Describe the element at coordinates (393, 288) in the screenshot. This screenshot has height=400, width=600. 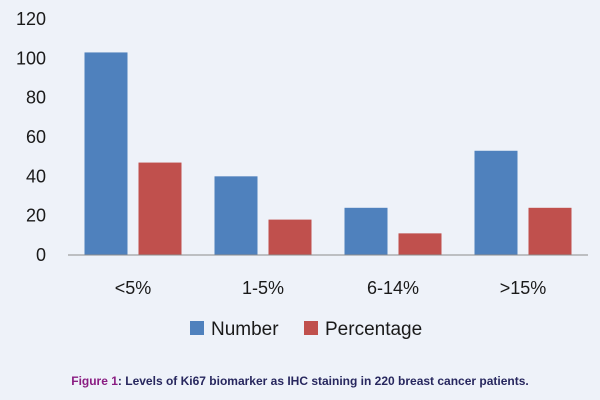
I see `x-category-label: 6-14%` at that location.